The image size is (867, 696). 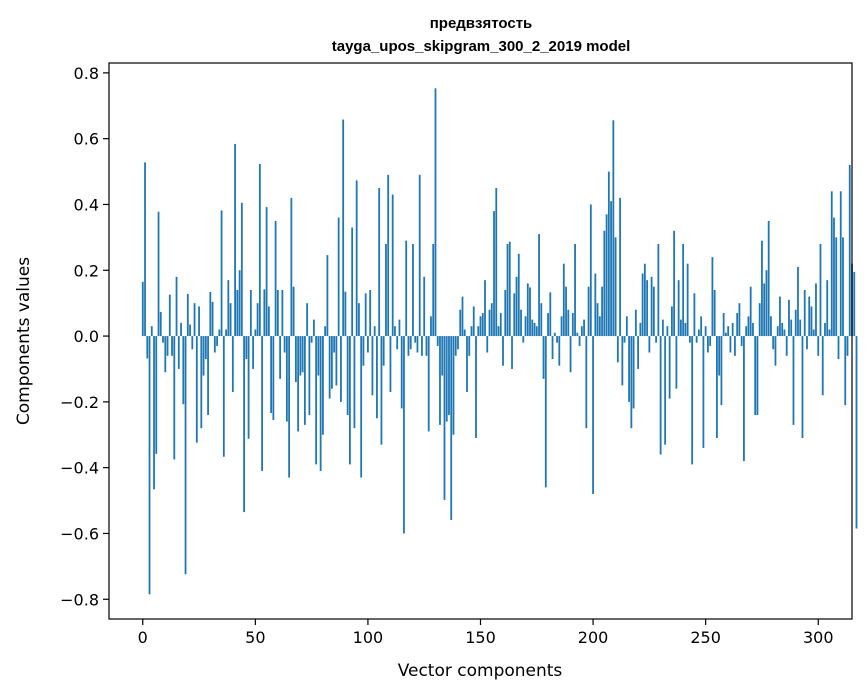 What do you see at coordinates (86, 73) in the screenshot?
I see `y-tick-label: 0.8` at bounding box center [86, 73].